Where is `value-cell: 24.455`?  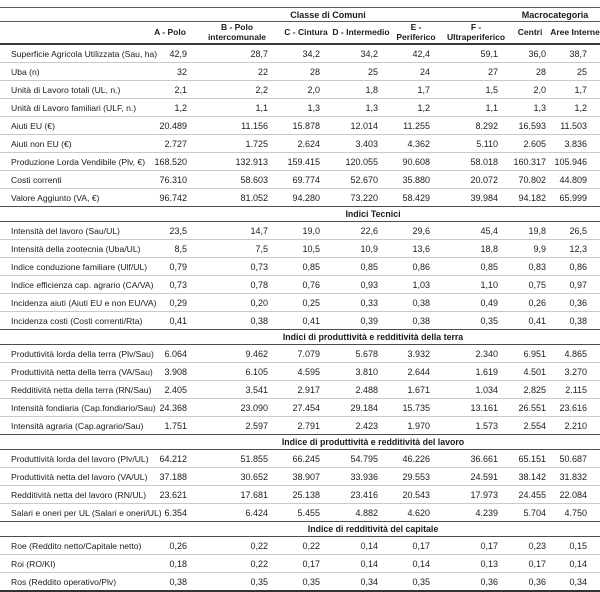
value-cell: 24.455 is located at coordinates (530, 495).